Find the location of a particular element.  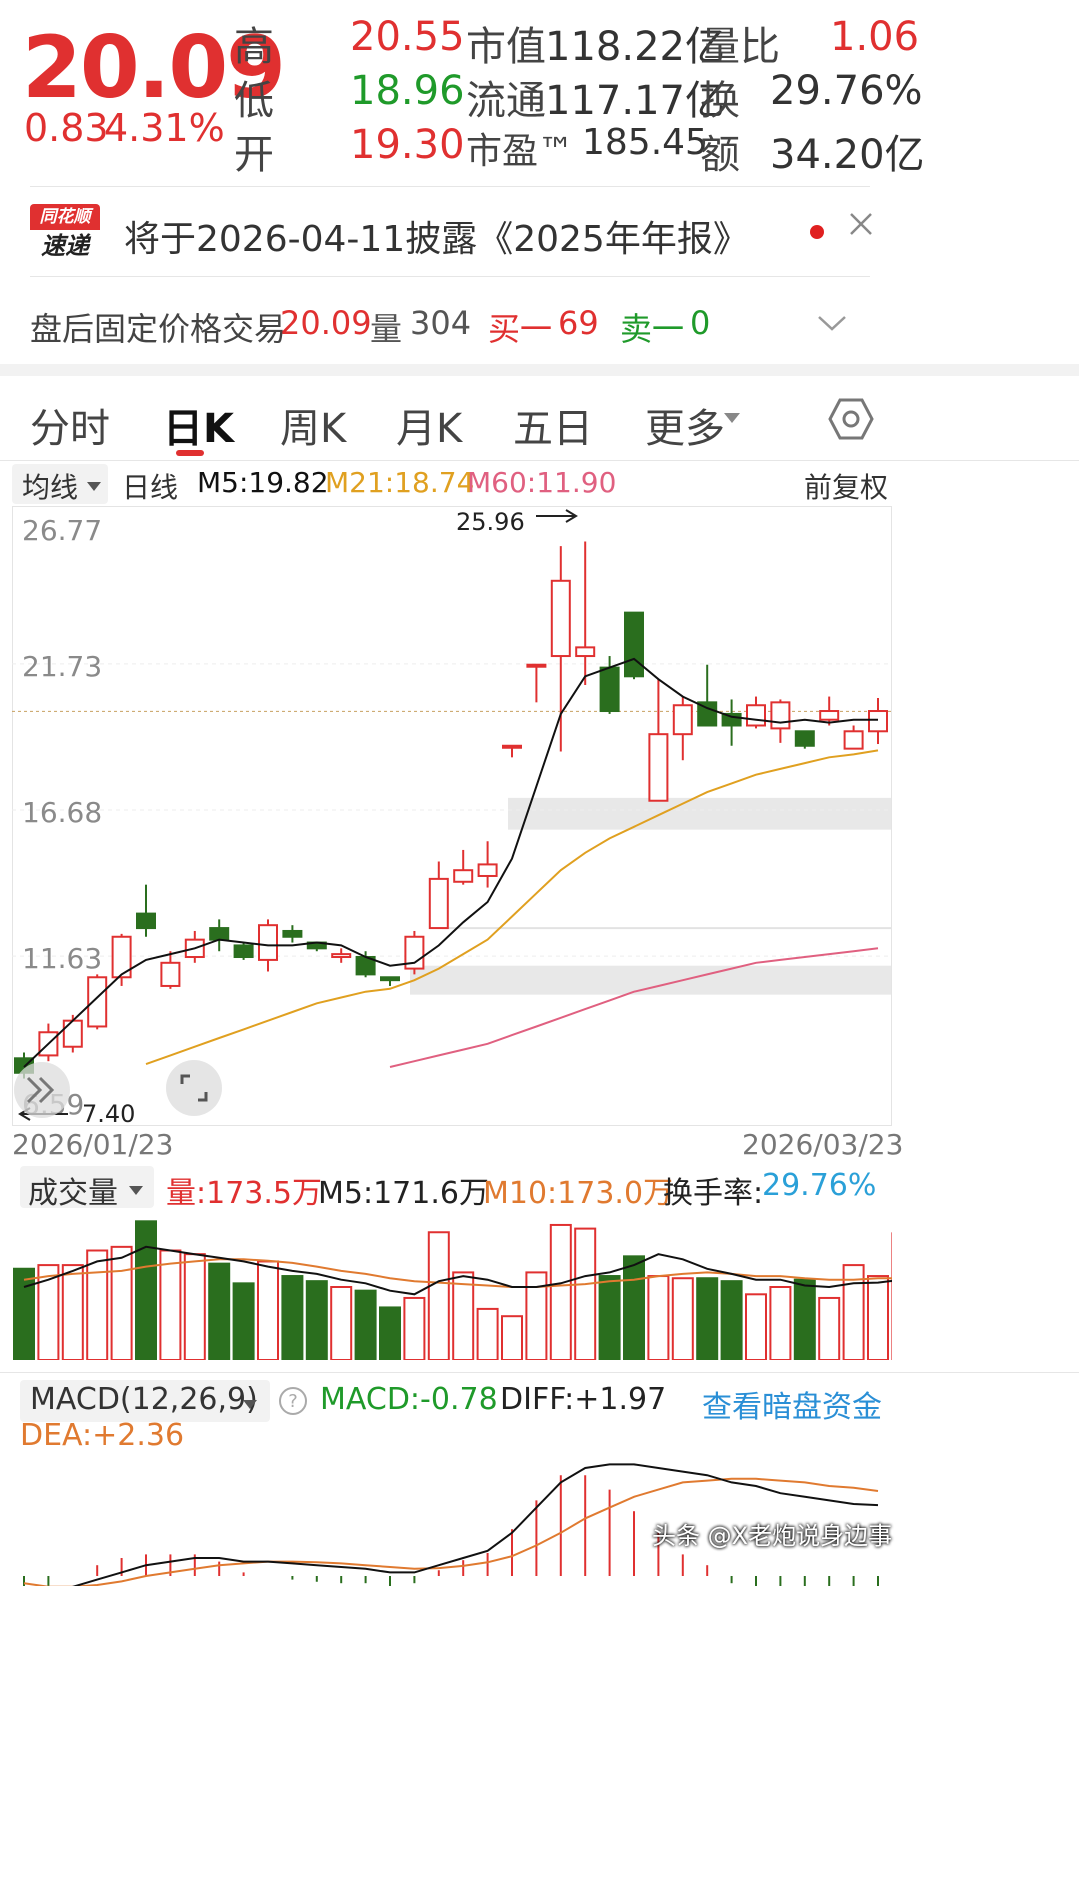

after-hours-vol-label: 量 is located at coordinates (386, 329).